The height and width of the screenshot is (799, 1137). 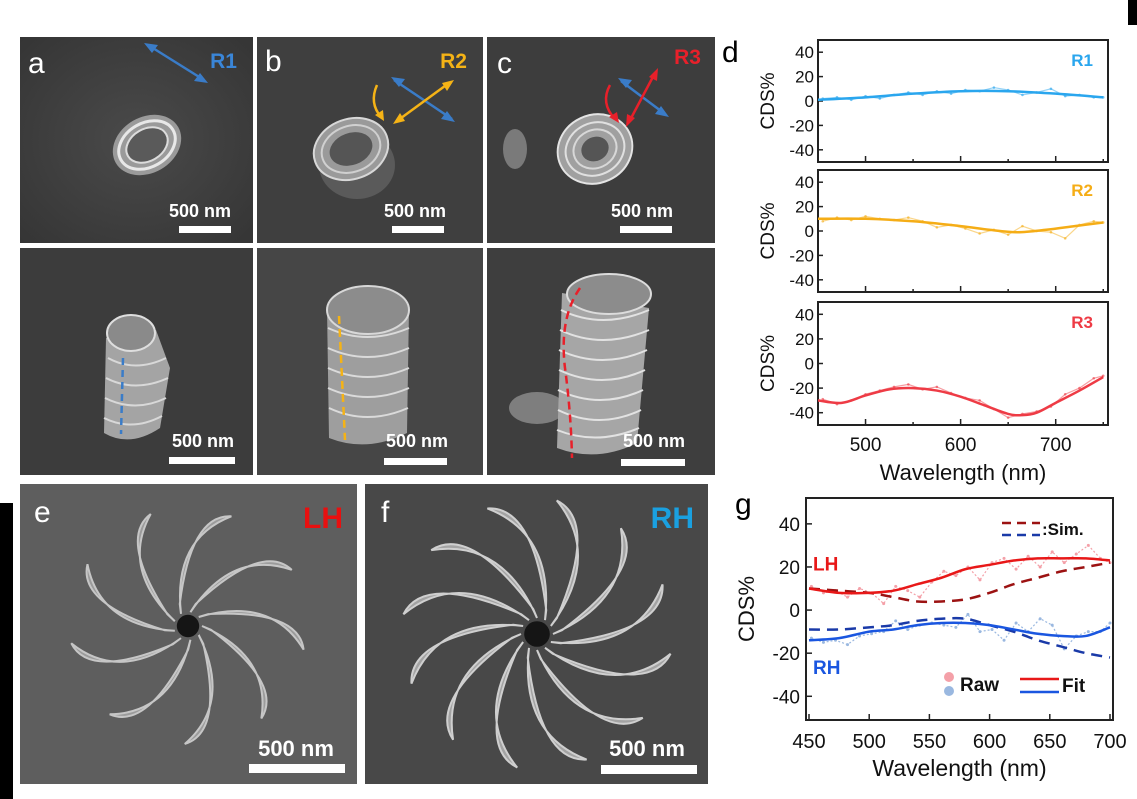 What do you see at coordinates (979, 685) in the screenshot?
I see `legend-raw-label: Raw` at bounding box center [979, 685].